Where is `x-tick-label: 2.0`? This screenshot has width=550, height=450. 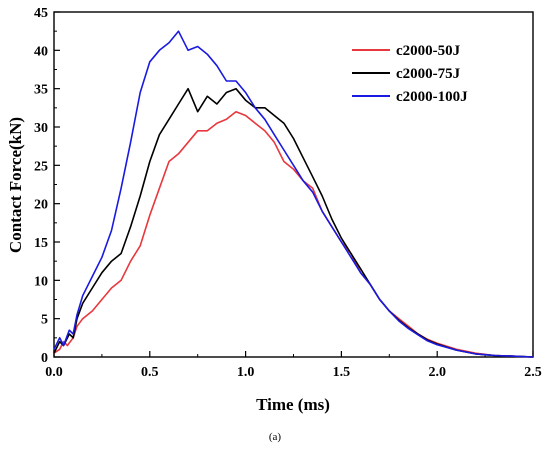
x-tick-label: 2.0 is located at coordinates (437, 372).